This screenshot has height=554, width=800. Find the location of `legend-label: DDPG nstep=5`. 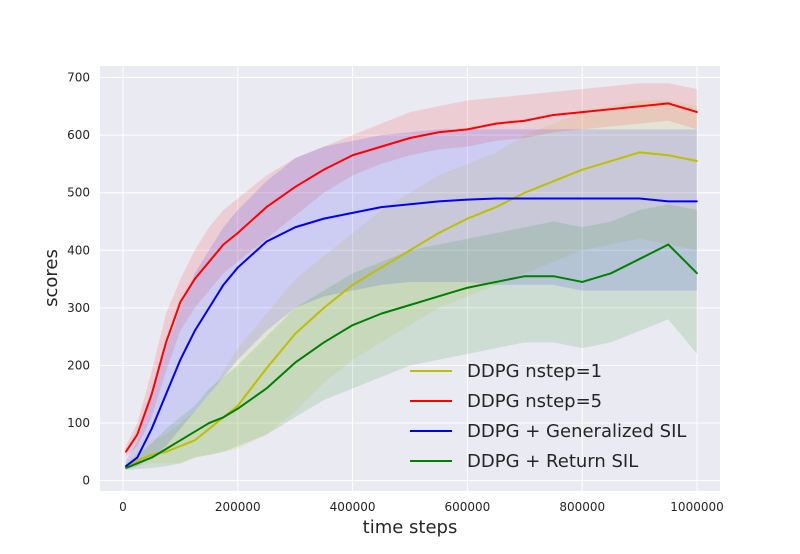

legend-label: DDPG nstep=5 is located at coordinates (534, 401).